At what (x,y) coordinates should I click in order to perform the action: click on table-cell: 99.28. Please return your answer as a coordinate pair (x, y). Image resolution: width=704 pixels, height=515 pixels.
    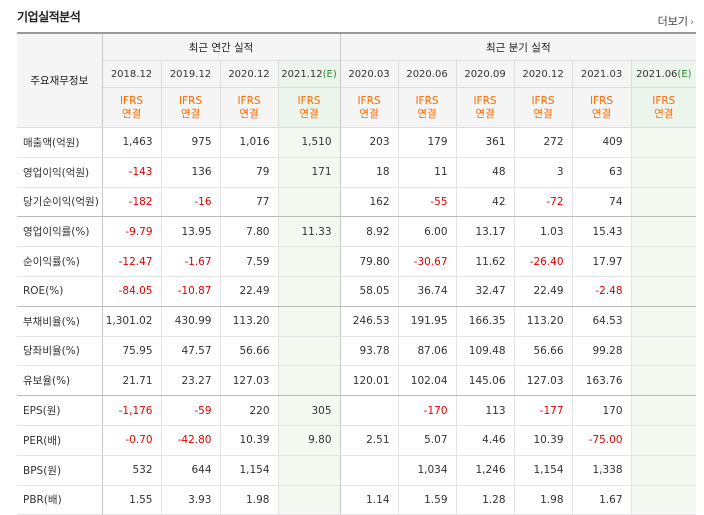
    Looking at the image, I should click on (602, 351).